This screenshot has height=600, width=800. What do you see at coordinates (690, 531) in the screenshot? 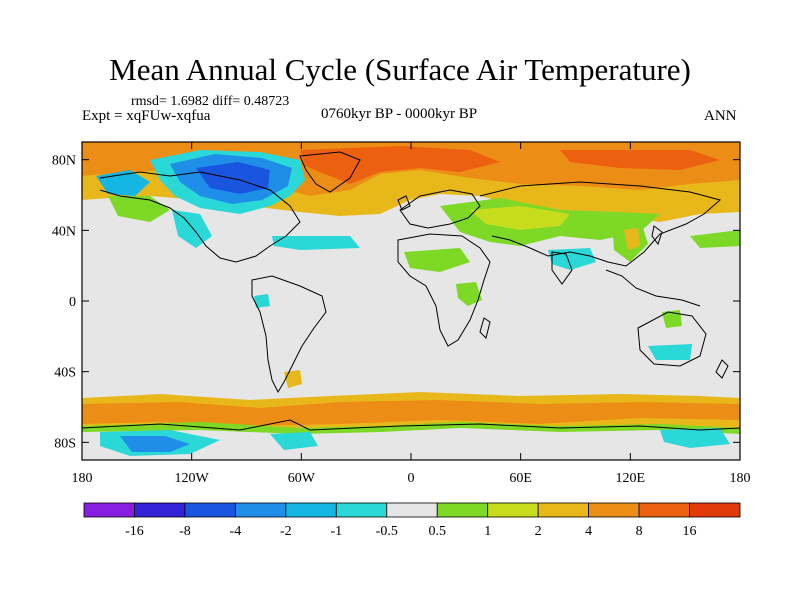
I see `colorbar-label: 16` at bounding box center [690, 531].